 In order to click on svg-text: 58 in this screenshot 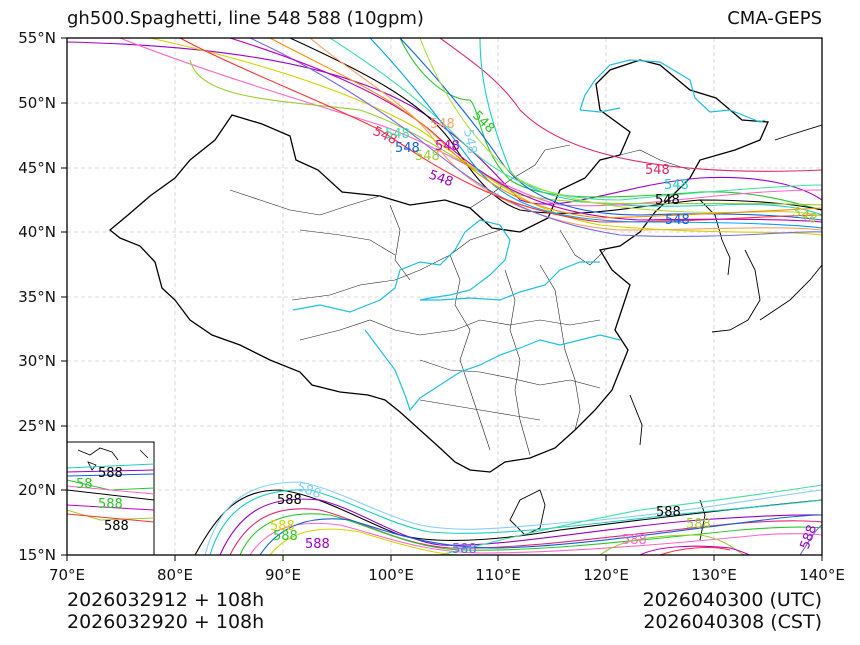, I will do `click(84, 484)`.